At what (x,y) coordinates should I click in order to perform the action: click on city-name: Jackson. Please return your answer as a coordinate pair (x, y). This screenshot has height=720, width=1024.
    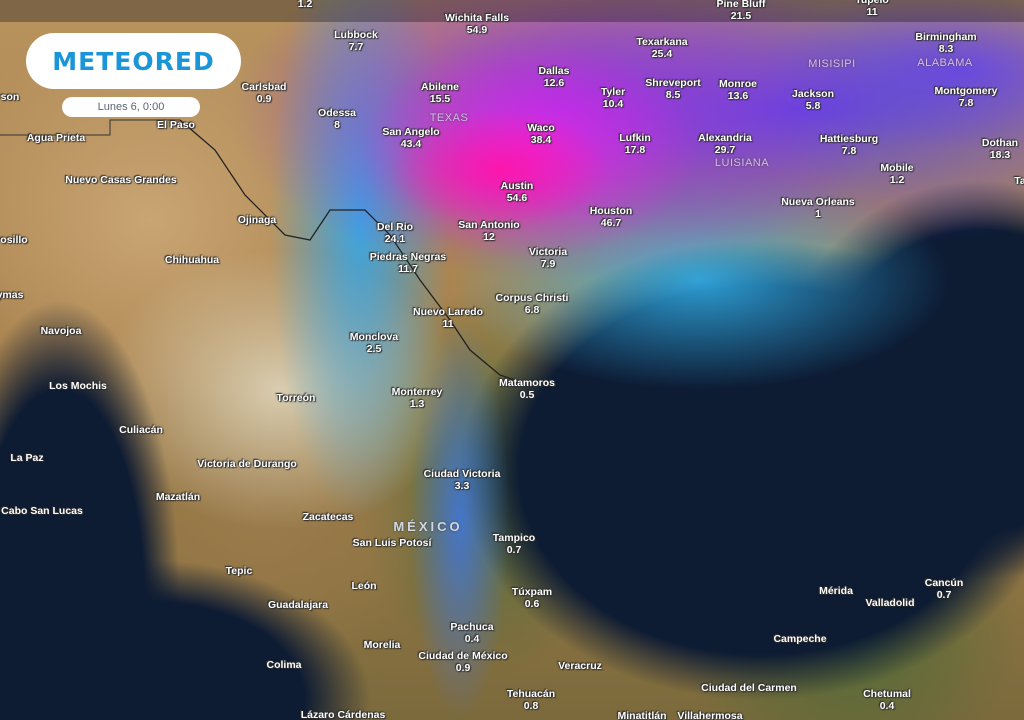
    Looking at the image, I should click on (813, 94).